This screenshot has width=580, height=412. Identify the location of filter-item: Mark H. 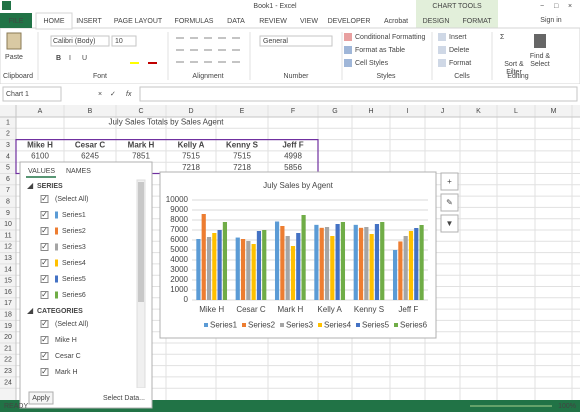
(66, 372).